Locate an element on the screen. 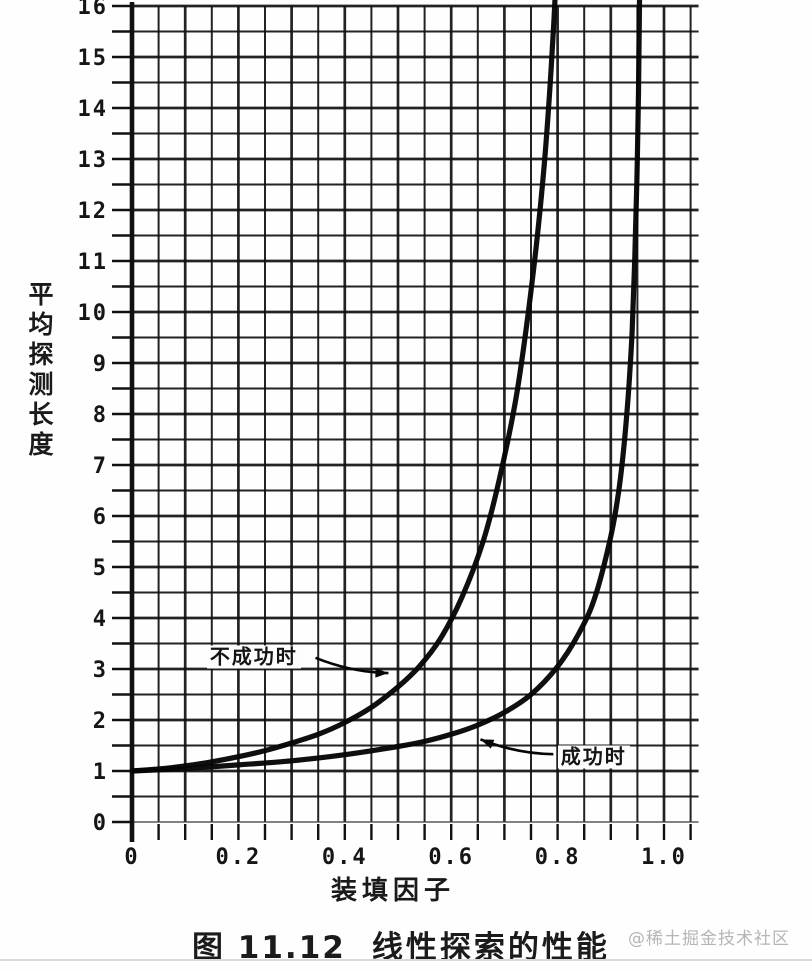 Image resolution: width=812 pixels, height=971 pixels. y-tick-label: 10 is located at coordinates (93, 313).